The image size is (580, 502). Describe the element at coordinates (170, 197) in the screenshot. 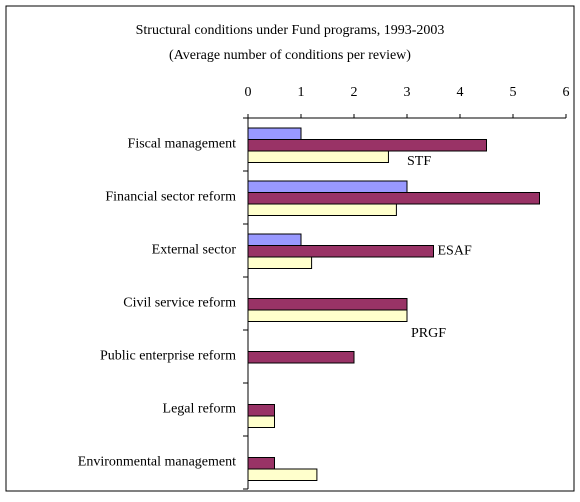

I see `y-tick-label: Financial sector reform` at that location.